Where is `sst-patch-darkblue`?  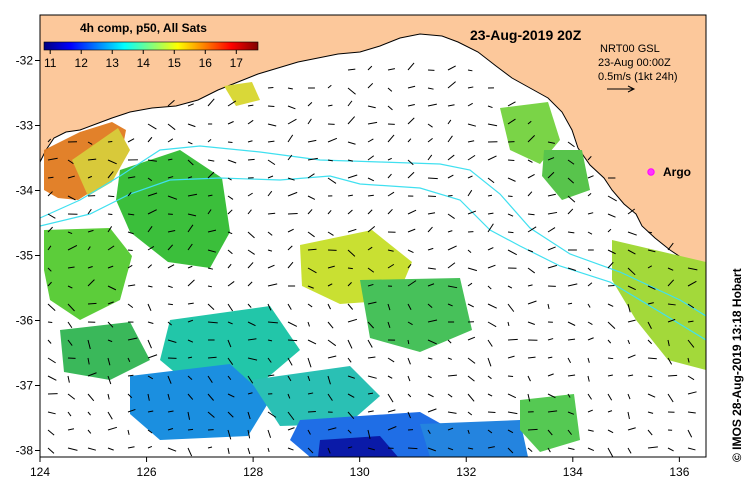
sst-patch-darkblue is located at coordinates (358, 446).